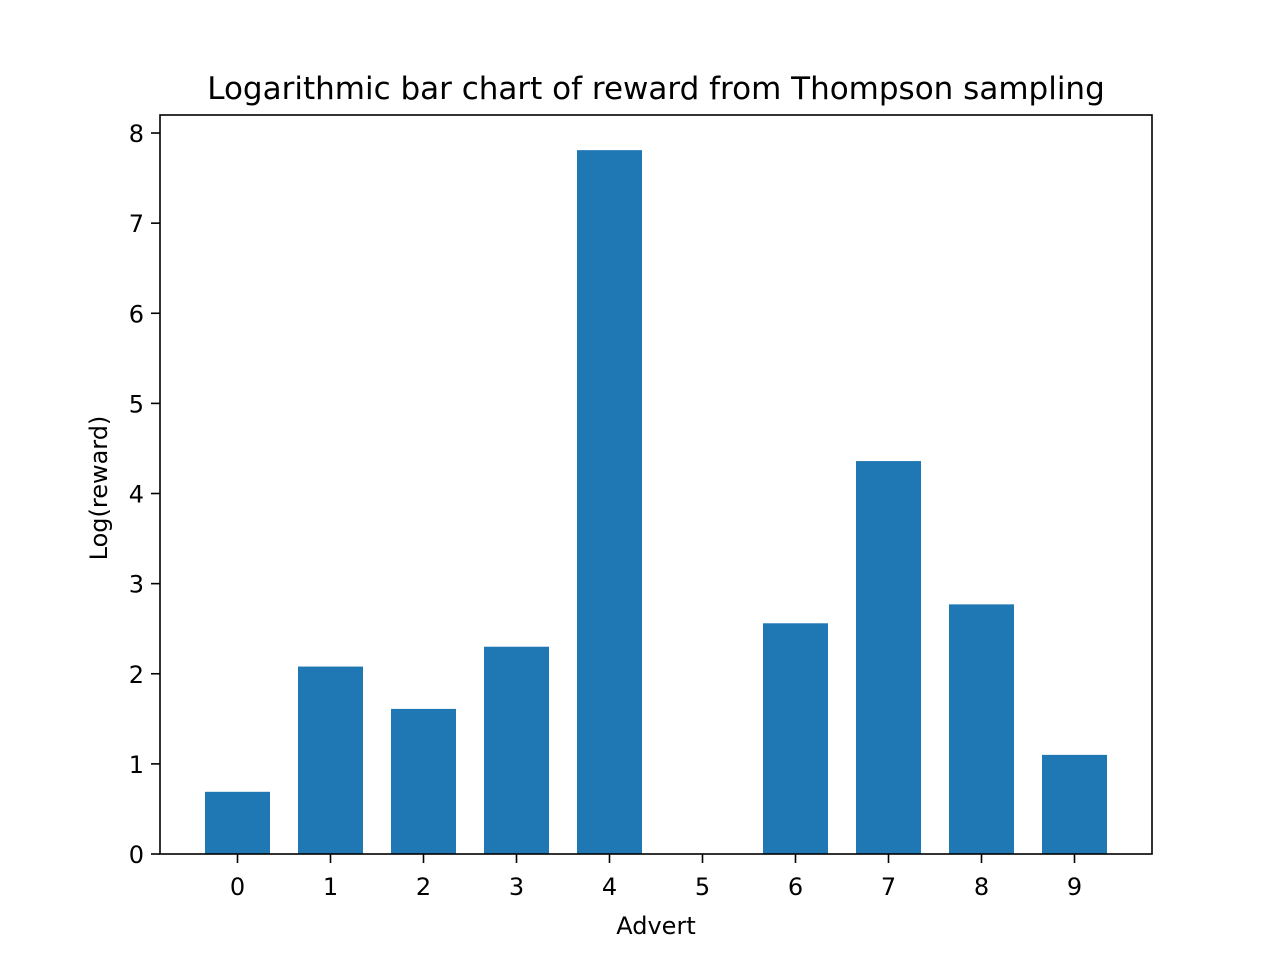 The image size is (1280, 960). What do you see at coordinates (99, 488) in the screenshot?
I see `y-axis-label: Log(reward)` at bounding box center [99, 488].